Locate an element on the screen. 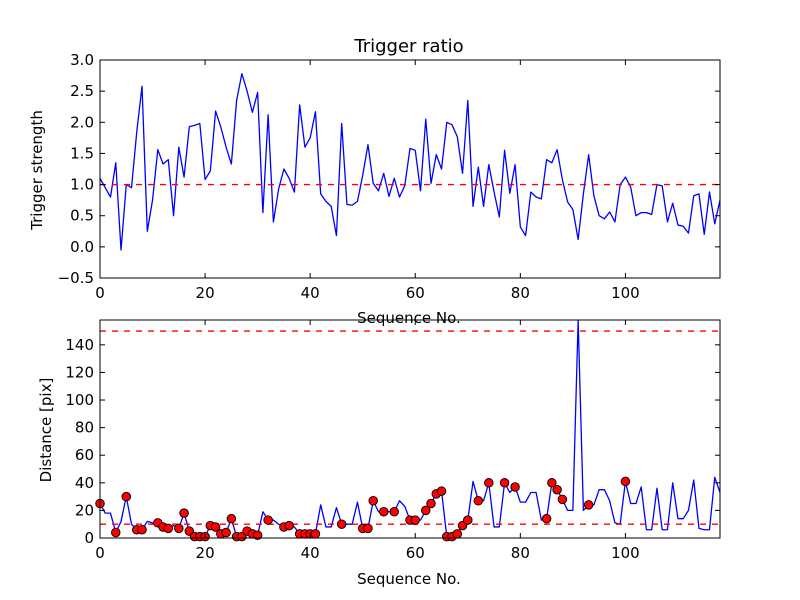  bottom-y-tick-label: 40 is located at coordinates (84, 483).